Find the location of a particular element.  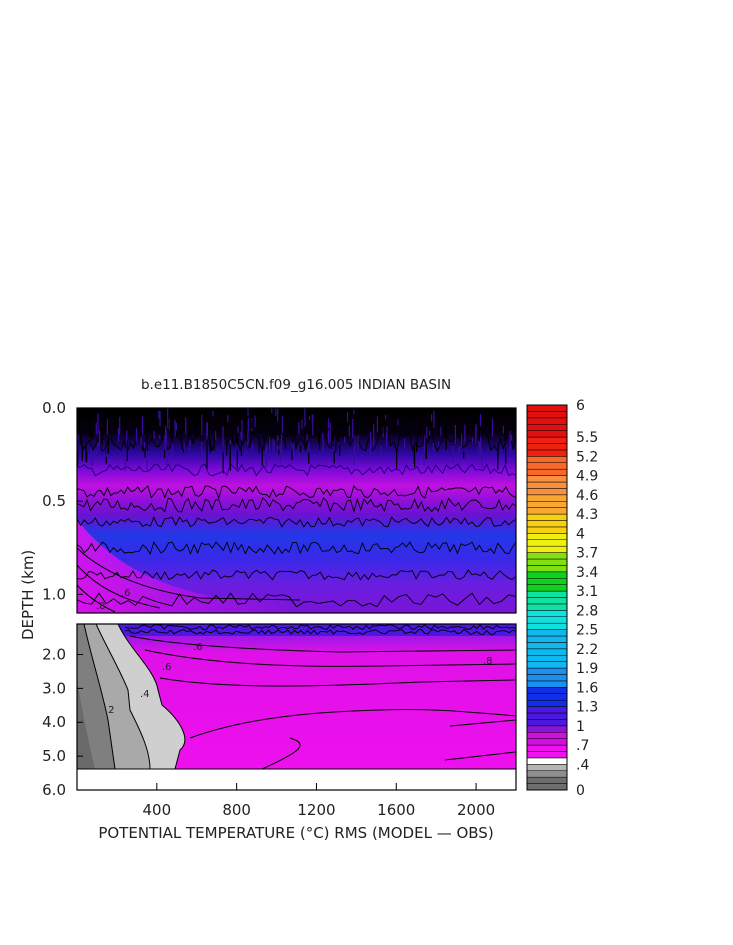

lower-panel-top-noise is located at coordinates (320, 630).